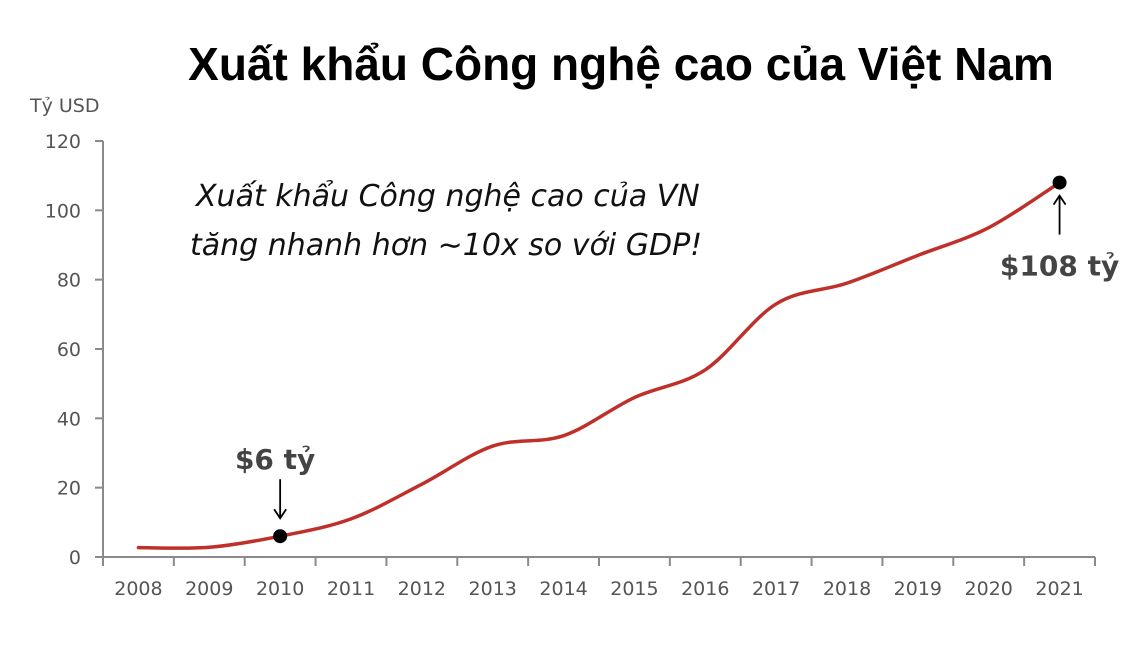 The image size is (1142, 646). What do you see at coordinates (493, 589) in the screenshot?
I see `x-tick-label: 2013` at bounding box center [493, 589].